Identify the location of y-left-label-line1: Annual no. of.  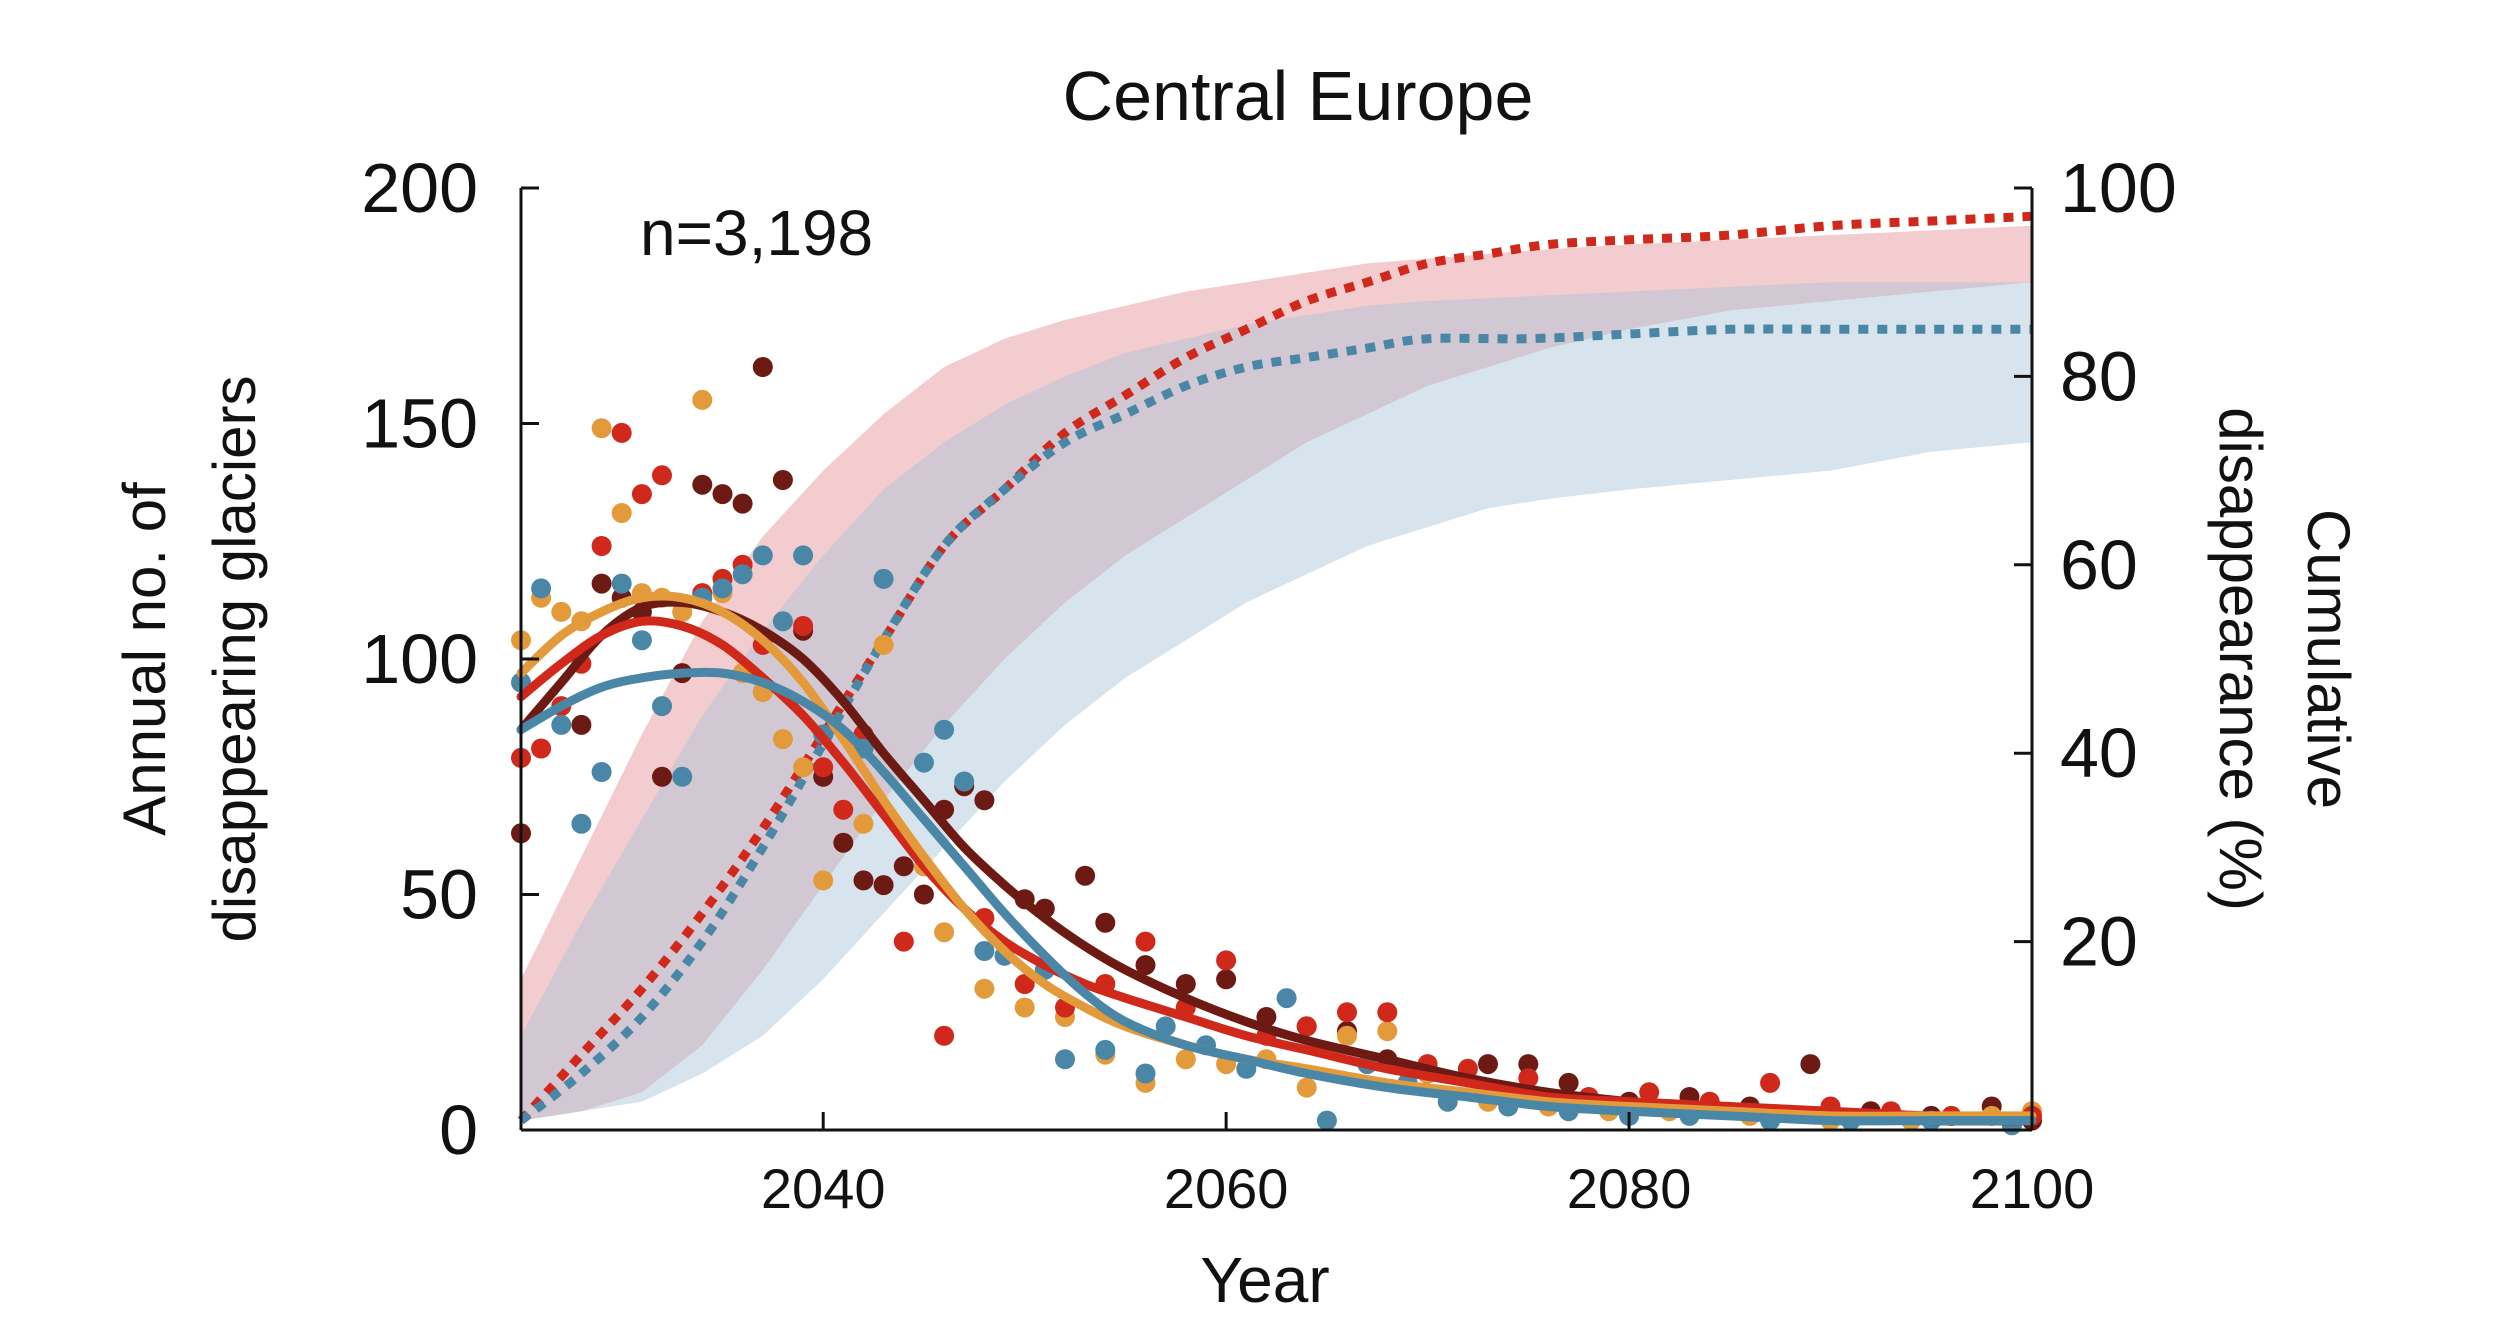
(144, 659).